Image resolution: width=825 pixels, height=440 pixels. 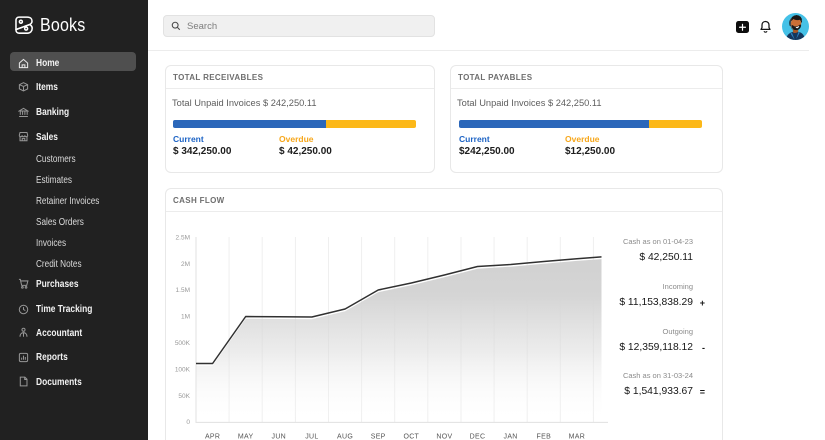 I want to click on svg-text: OCT, so click(x=411, y=437).